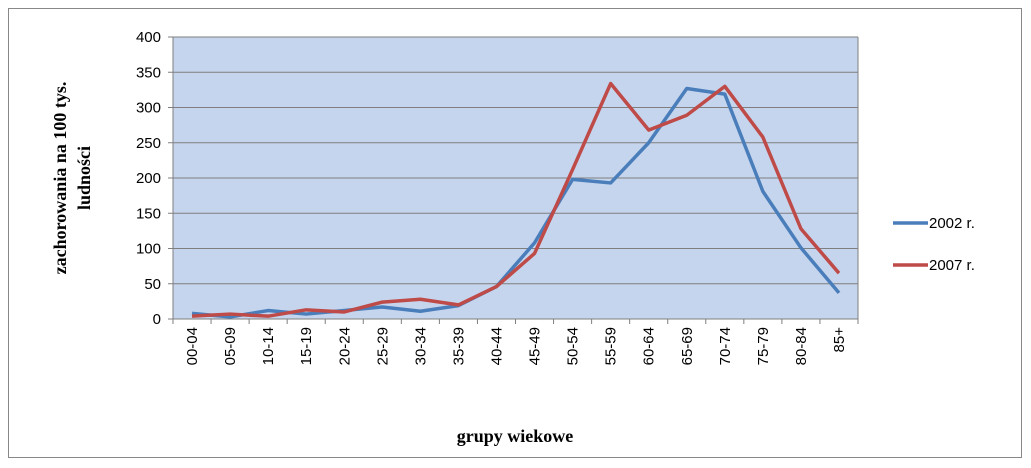 This screenshot has width=1031, height=468. What do you see at coordinates (306, 346) in the screenshot?
I see `x-tick-label: 15-19` at bounding box center [306, 346].